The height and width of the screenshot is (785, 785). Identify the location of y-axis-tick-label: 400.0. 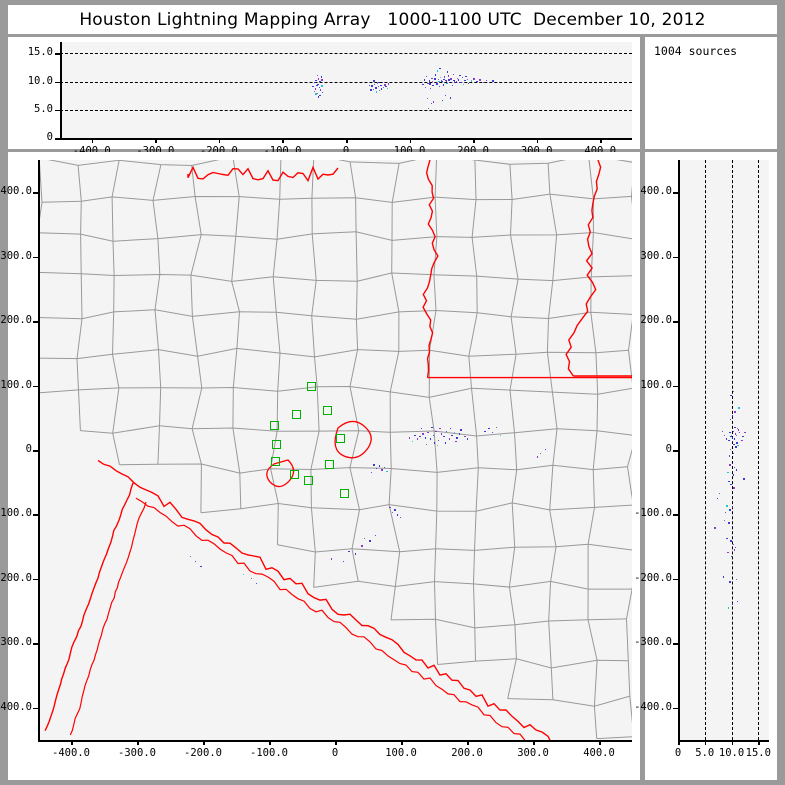
(16, 191).